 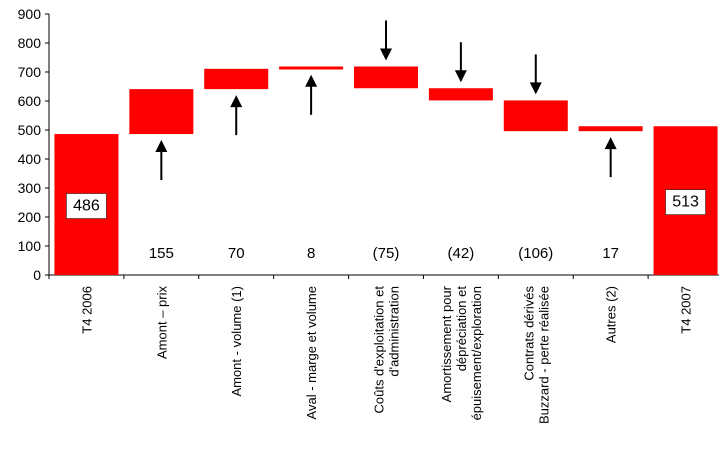 What do you see at coordinates (30, 246) in the screenshot?
I see `y-tick-label: 100` at bounding box center [30, 246].